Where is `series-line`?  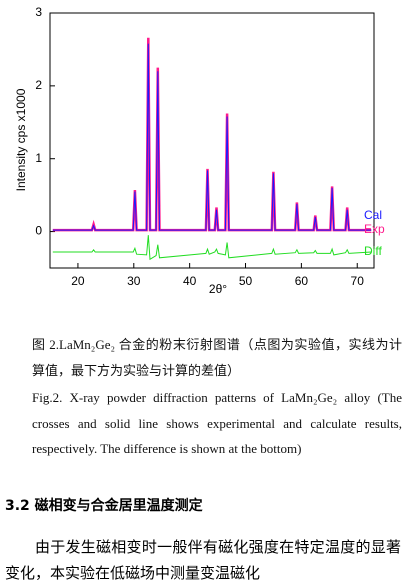
series-line is located at coordinates (212, 248).